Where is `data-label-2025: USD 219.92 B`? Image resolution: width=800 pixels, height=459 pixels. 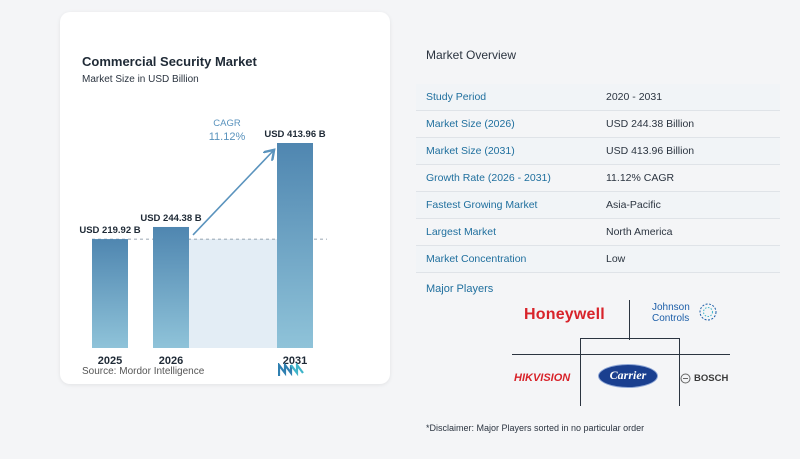 data-label-2025: USD 219.92 B is located at coordinates (109, 230).